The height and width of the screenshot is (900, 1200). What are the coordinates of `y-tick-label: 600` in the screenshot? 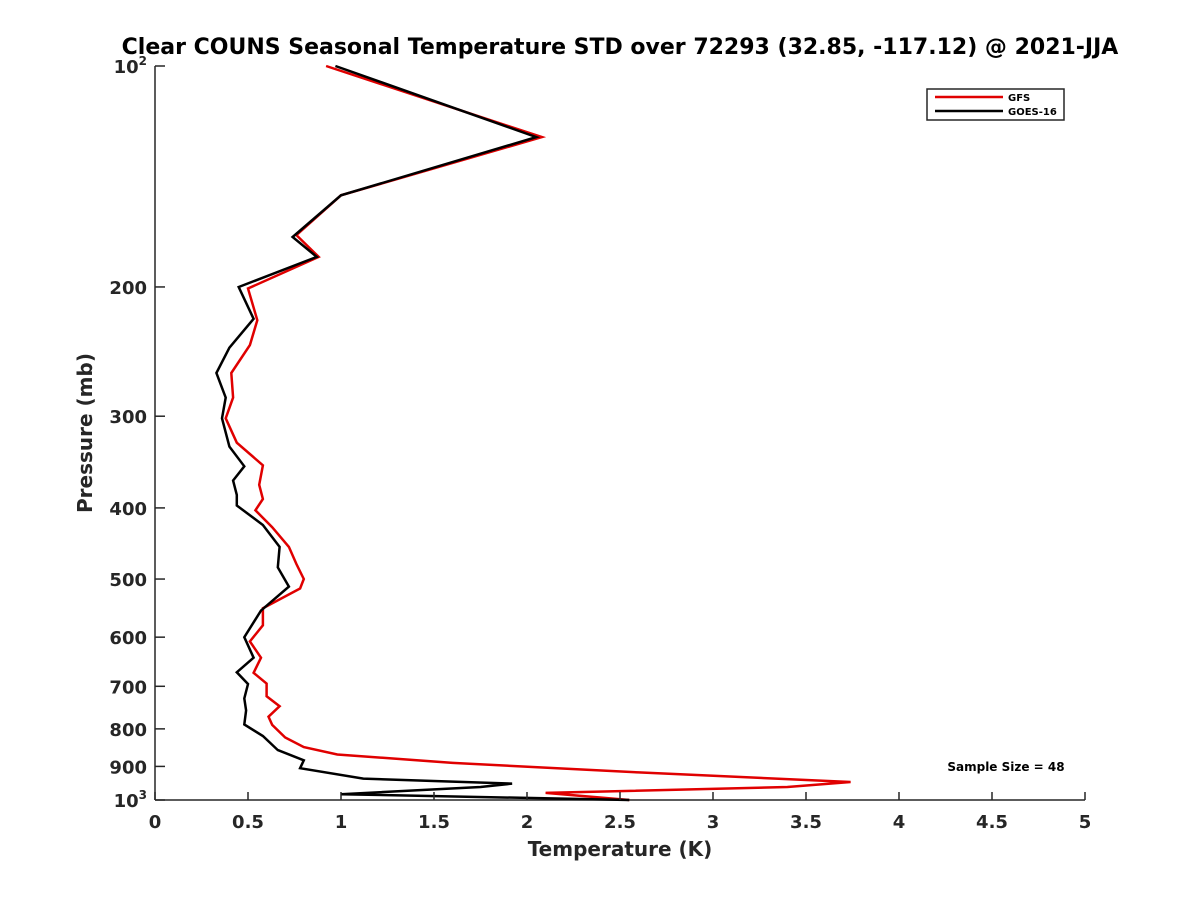 It's located at (128, 638).